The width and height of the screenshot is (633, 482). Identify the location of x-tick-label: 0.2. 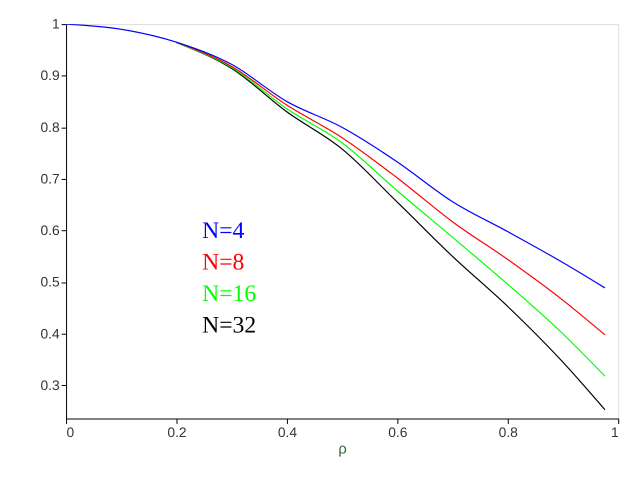
(177, 432).